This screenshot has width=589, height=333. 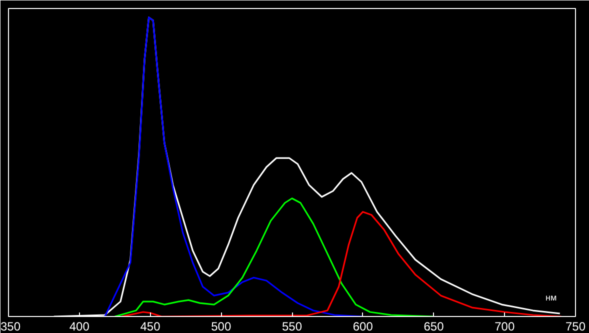 What do you see at coordinates (551, 297) in the screenshot?
I see `x-axis-title: нм` at bounding box center [551, 297].